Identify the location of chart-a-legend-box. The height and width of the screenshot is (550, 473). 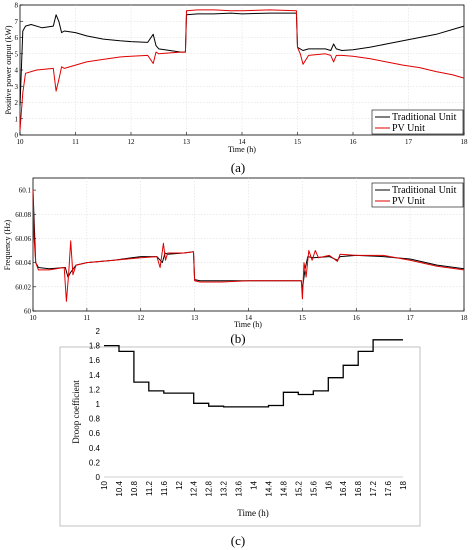
(417, 122).